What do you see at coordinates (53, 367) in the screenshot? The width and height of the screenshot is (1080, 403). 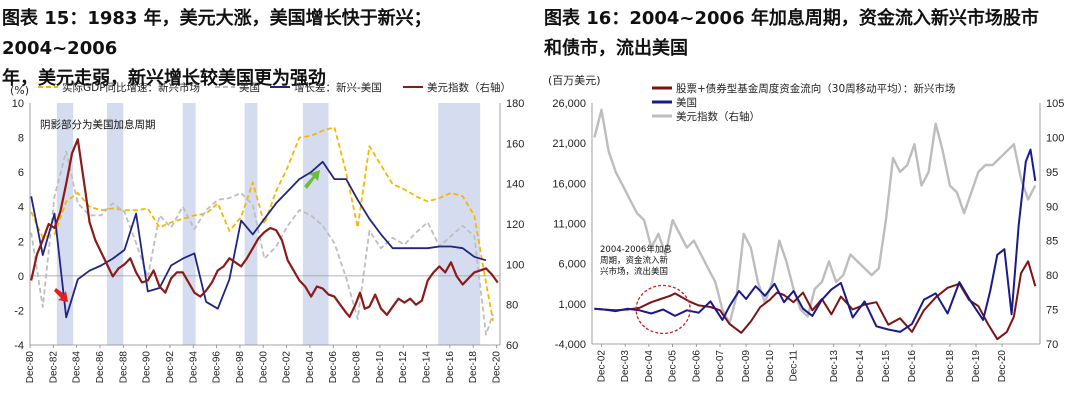 I see `x-tick-label: Dec-82` at bounding box center [53, 367].